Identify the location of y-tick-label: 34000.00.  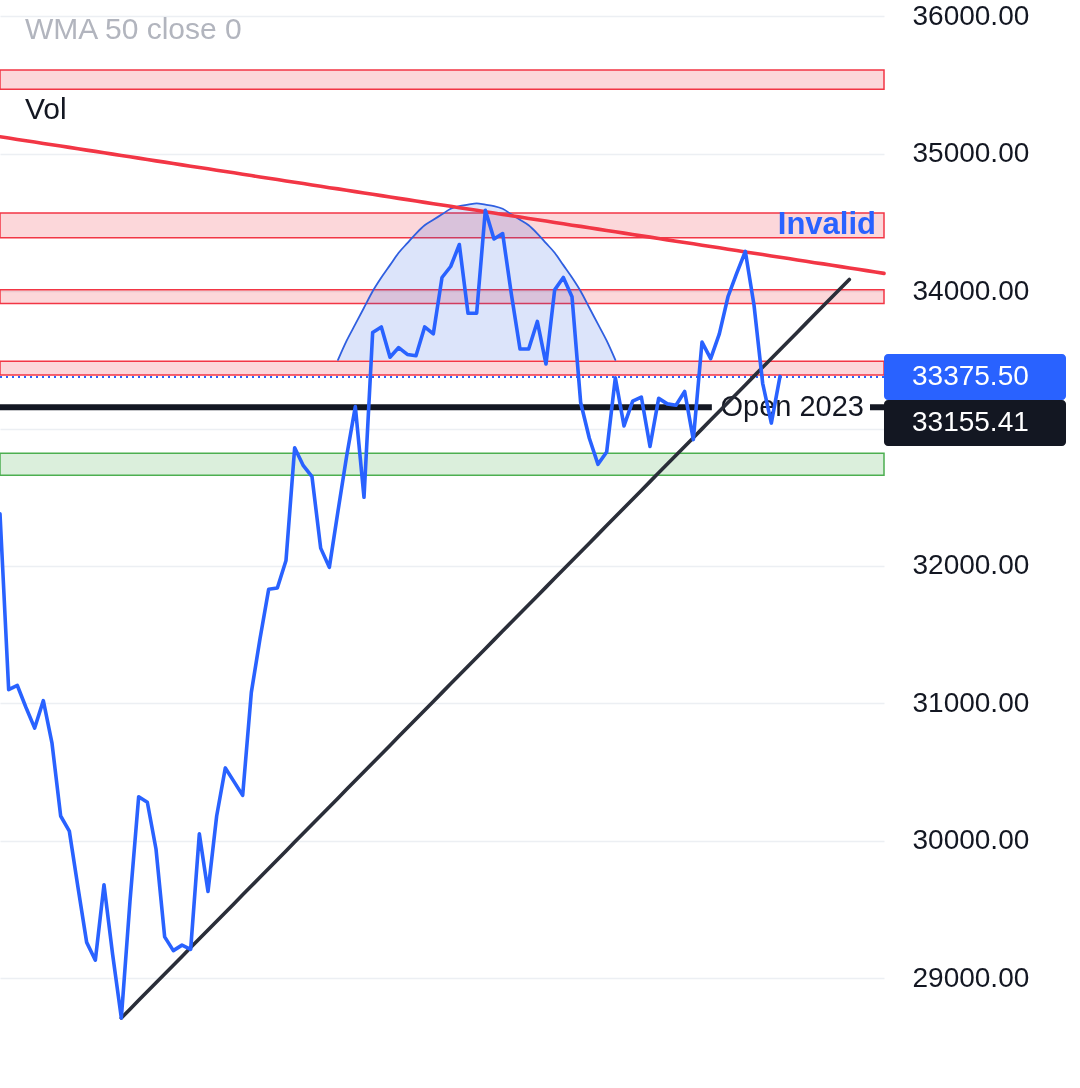
(971, 290).